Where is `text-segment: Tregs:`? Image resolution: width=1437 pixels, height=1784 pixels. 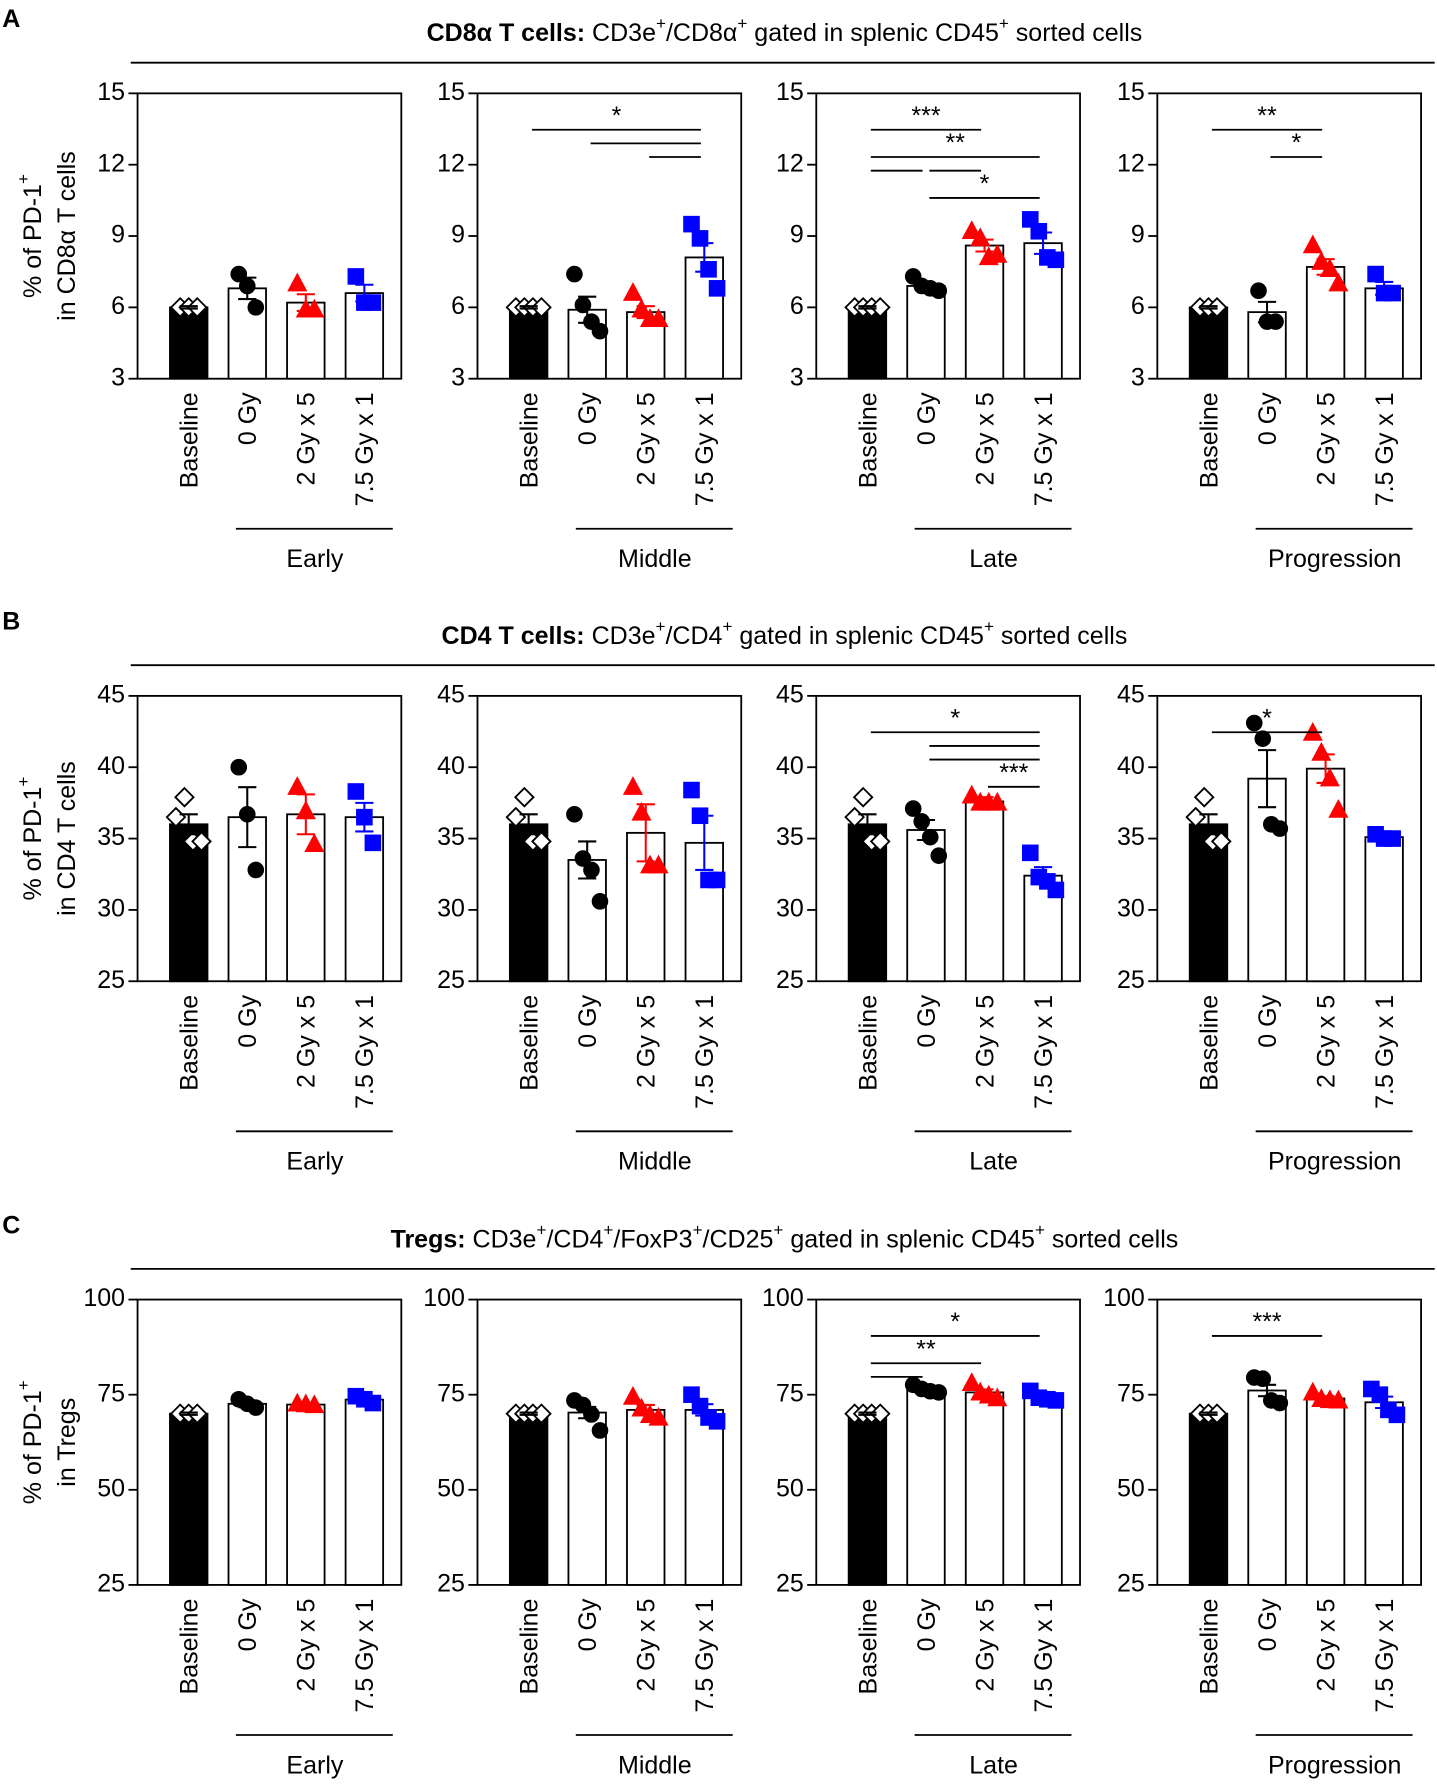 text-segment: Tregs: is located at coordinates (428, 1239).